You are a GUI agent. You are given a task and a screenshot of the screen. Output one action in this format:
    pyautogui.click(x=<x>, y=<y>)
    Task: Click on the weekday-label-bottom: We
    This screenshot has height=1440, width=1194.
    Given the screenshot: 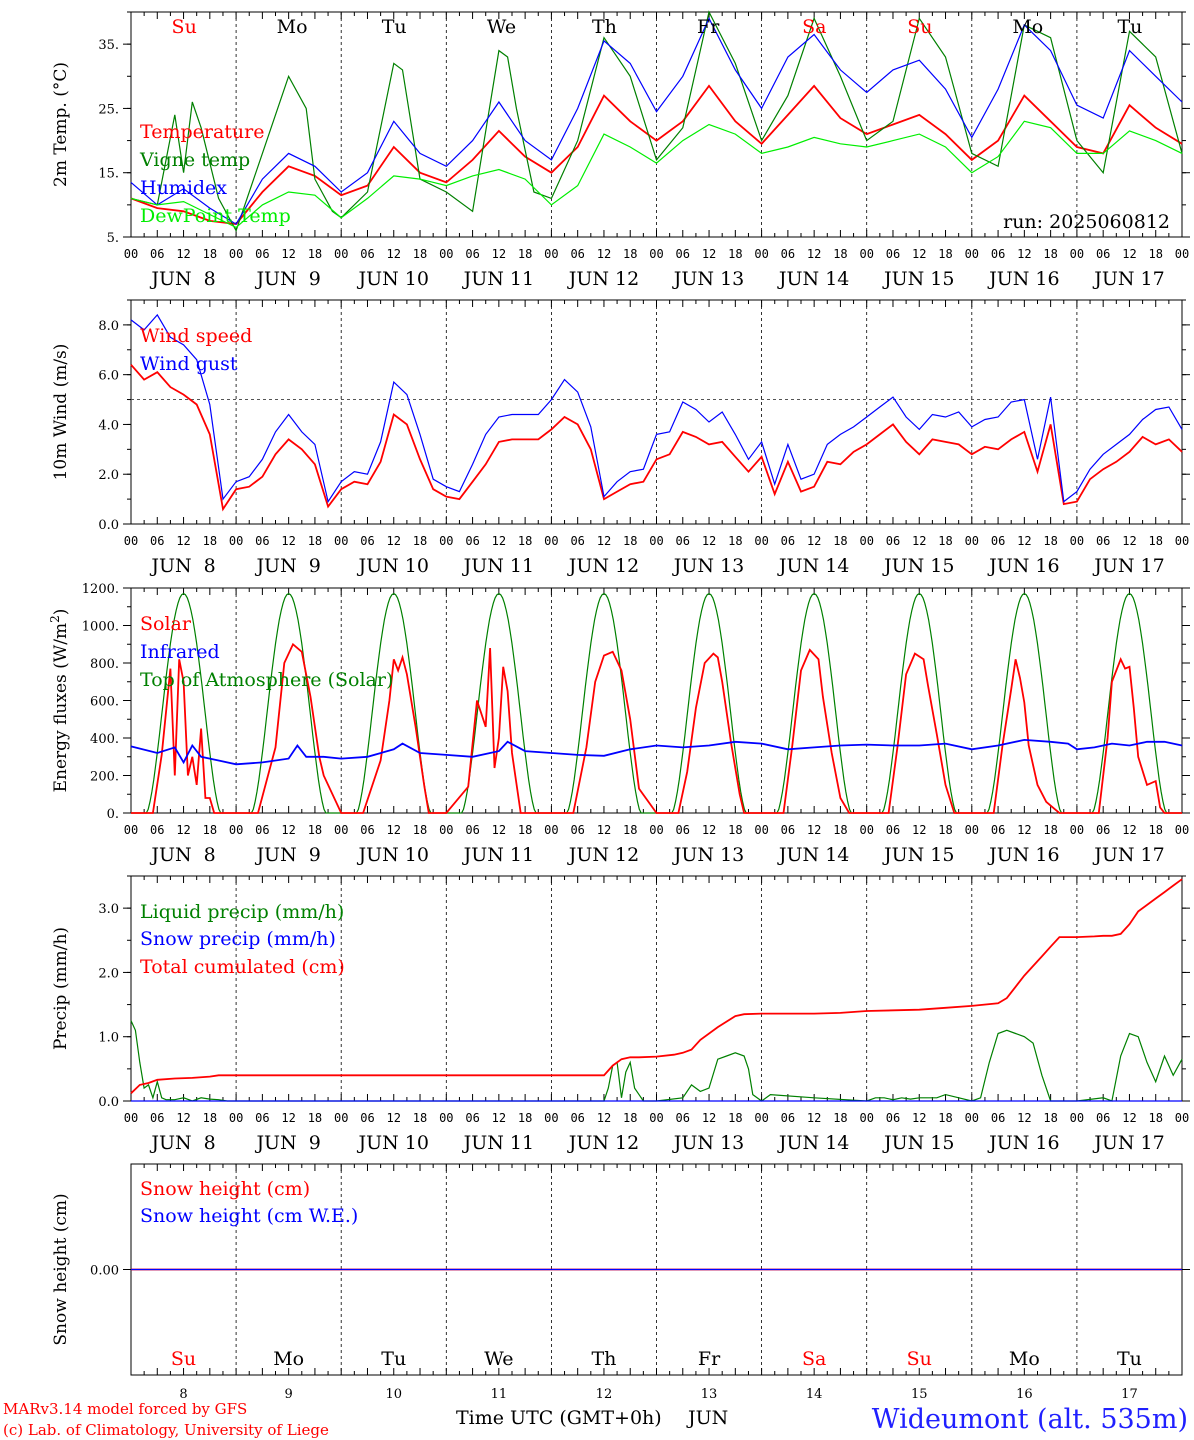 What is the action you would take?
    pyautogui.click(x=498, y=1359)
    